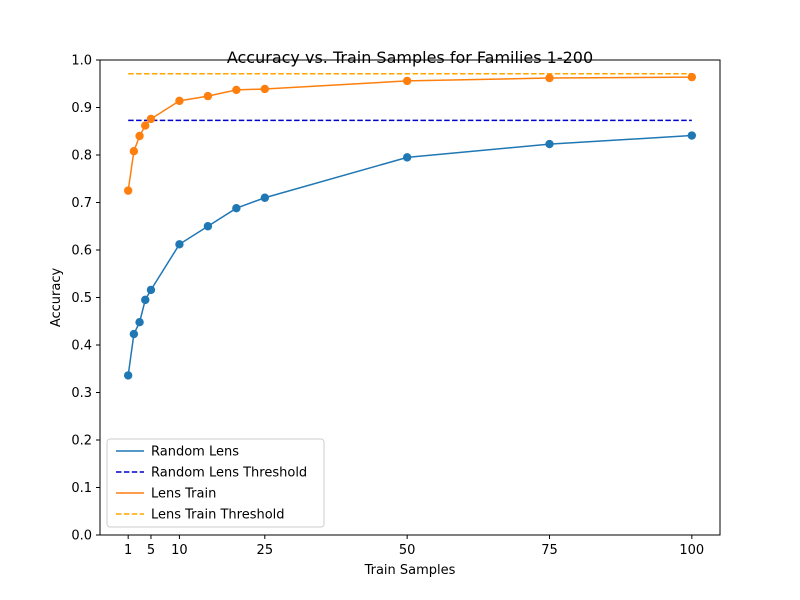 This screenshot has height=600, width=800. Describe the element at coordinates (409, 133) in the screenshot. I see `series-line-lens-train` at that location.